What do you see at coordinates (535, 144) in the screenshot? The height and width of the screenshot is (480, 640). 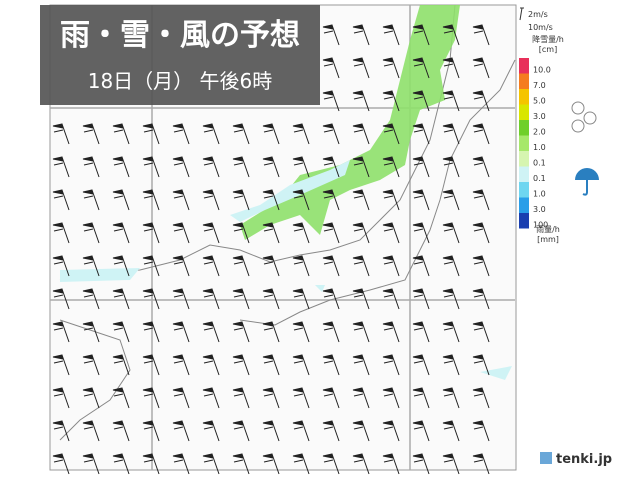 I see `color-scale: 10.0 7.0 5.0 3.0 2.0 1.0 0.1 0.1 1.0 3.0 100` at bounding box center [535, 144].